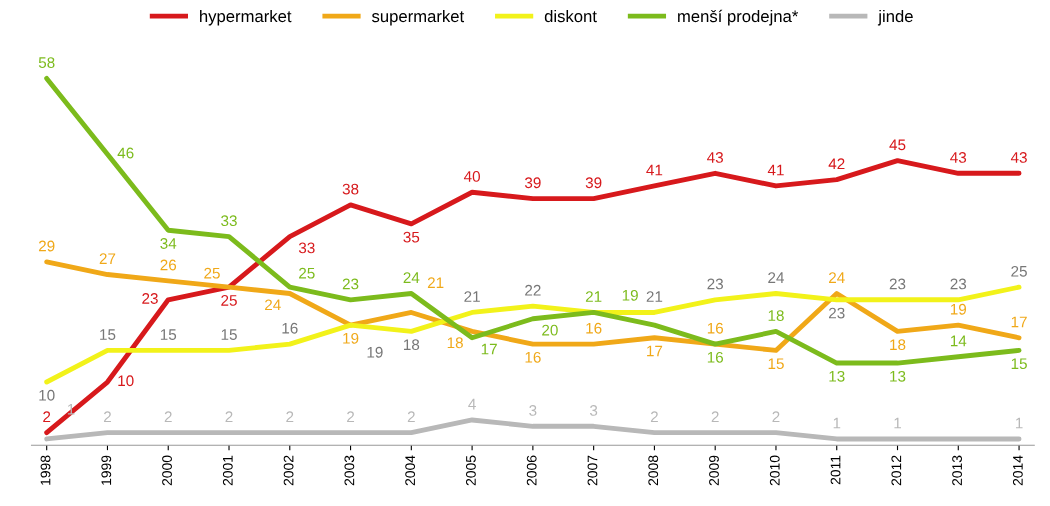  I want to click on x-tick-label: 2000, so click(167, 470).